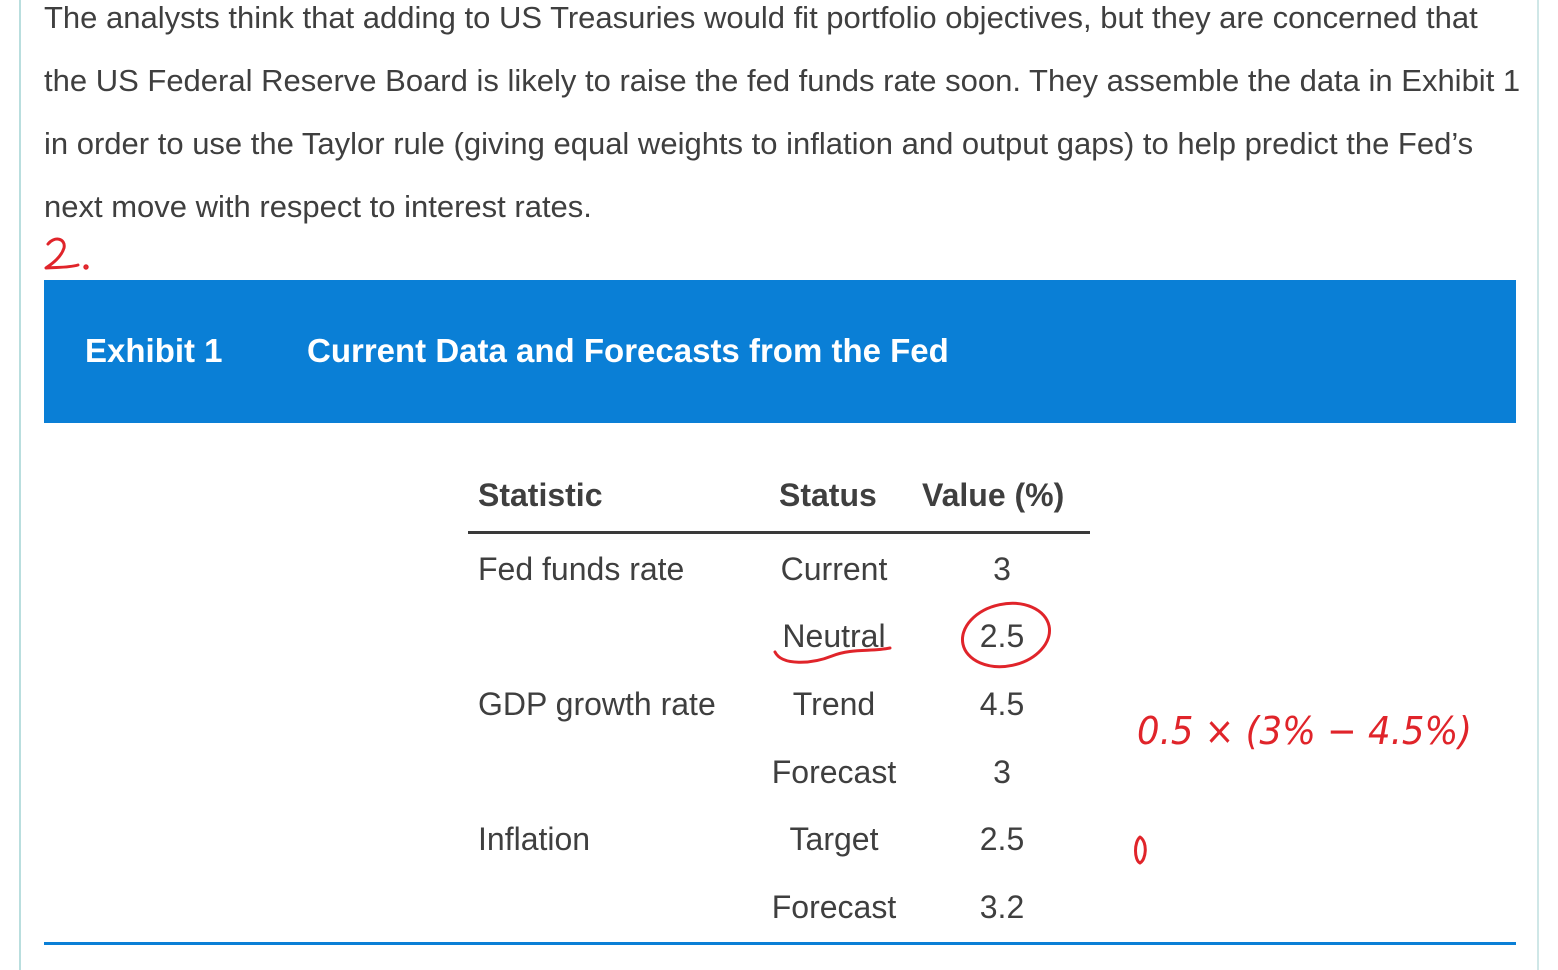  Describe the element at coordinates (1002, 839) in the screenshot. I see `row-5-value: 2.5` at that location.